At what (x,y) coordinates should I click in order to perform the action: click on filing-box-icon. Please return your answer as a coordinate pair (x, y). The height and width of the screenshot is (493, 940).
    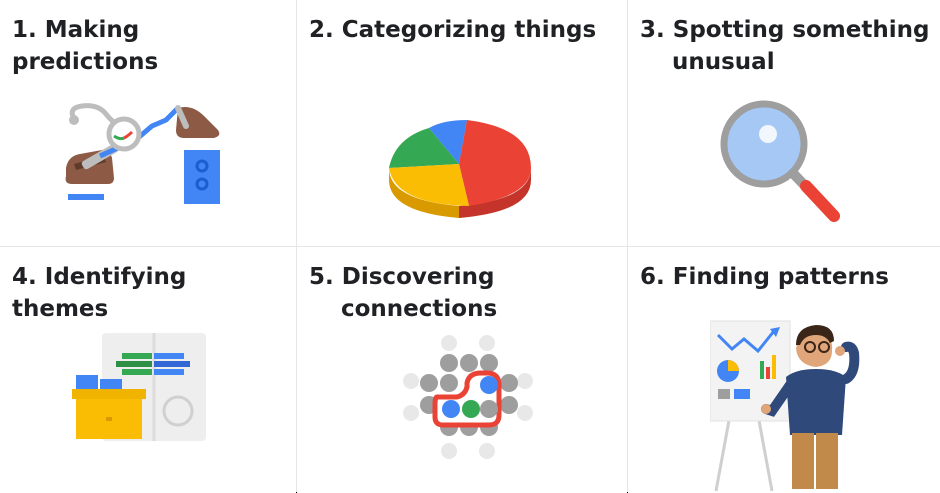
    Looking at the image, I should click on (141, 387).